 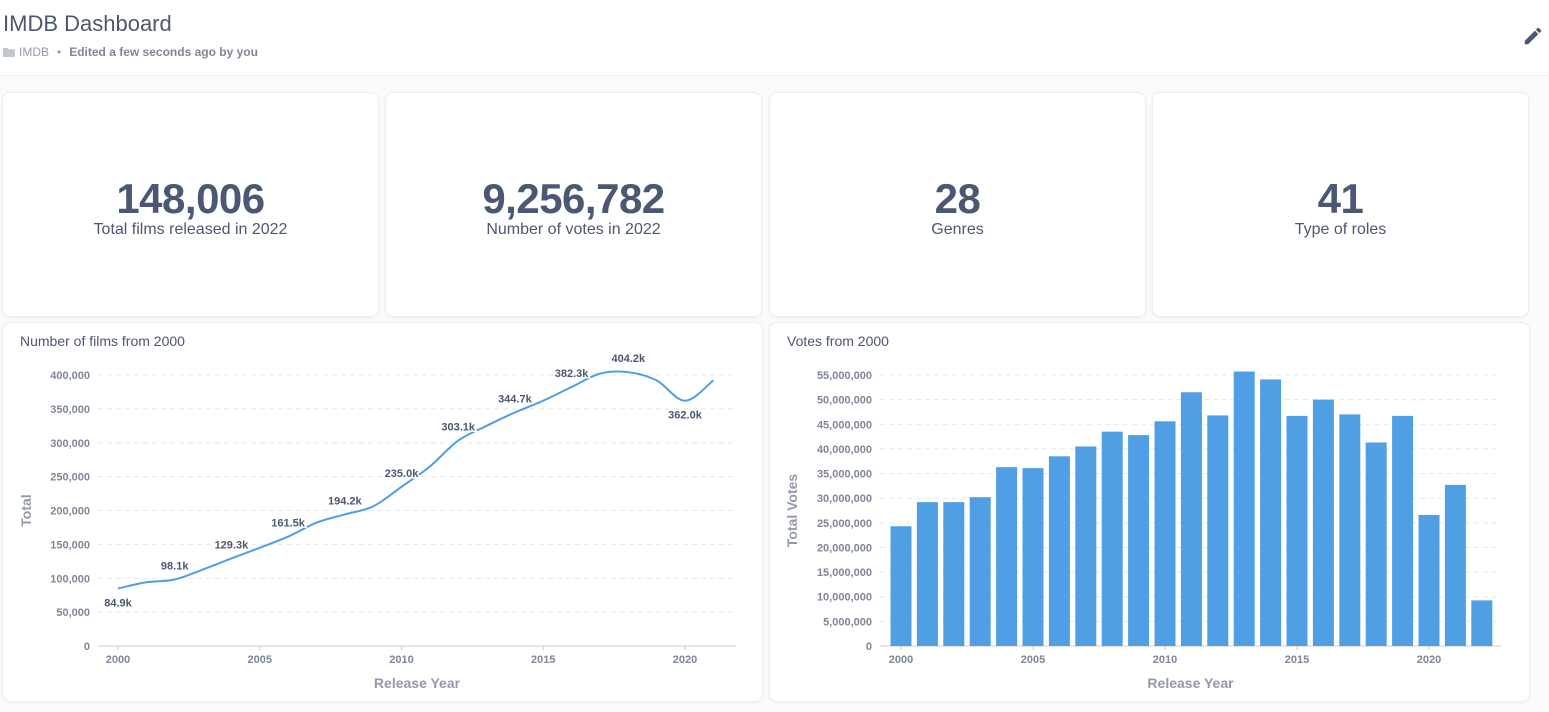 I want to click on pencil-icon, so click(x=1533, y=36).